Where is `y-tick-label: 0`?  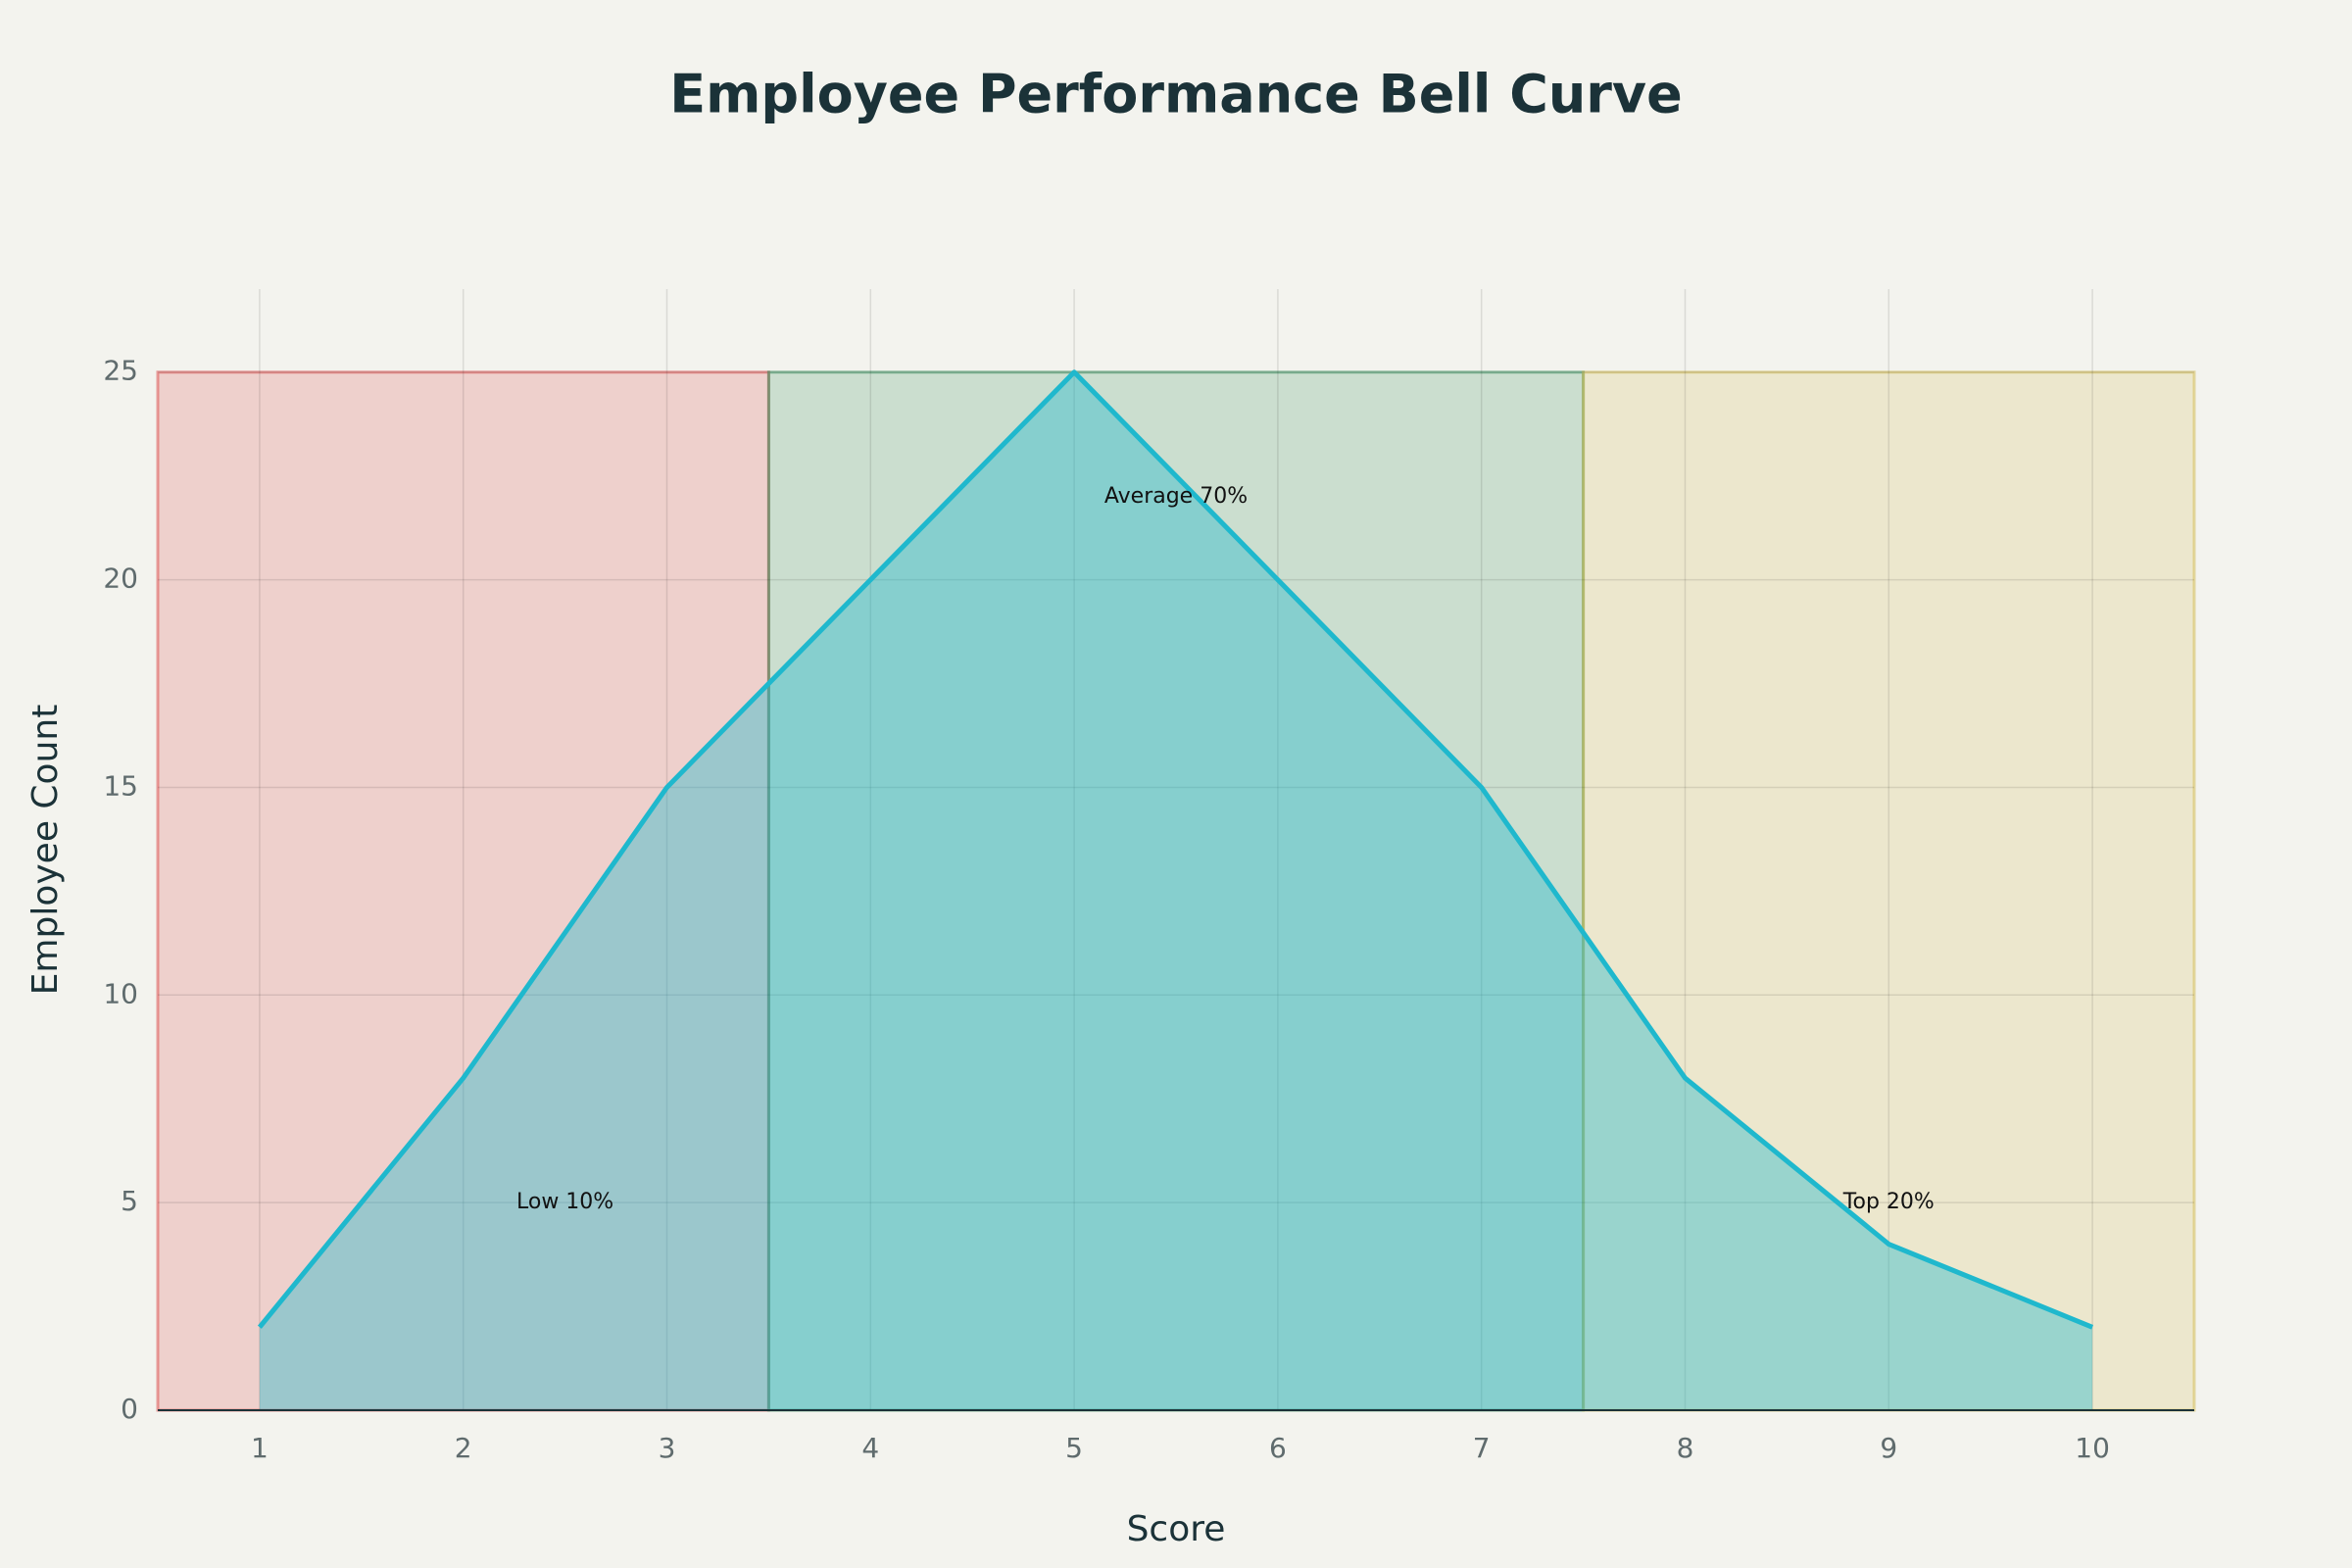
y-tick-label: 0 is located at coordinates (129, 1409).